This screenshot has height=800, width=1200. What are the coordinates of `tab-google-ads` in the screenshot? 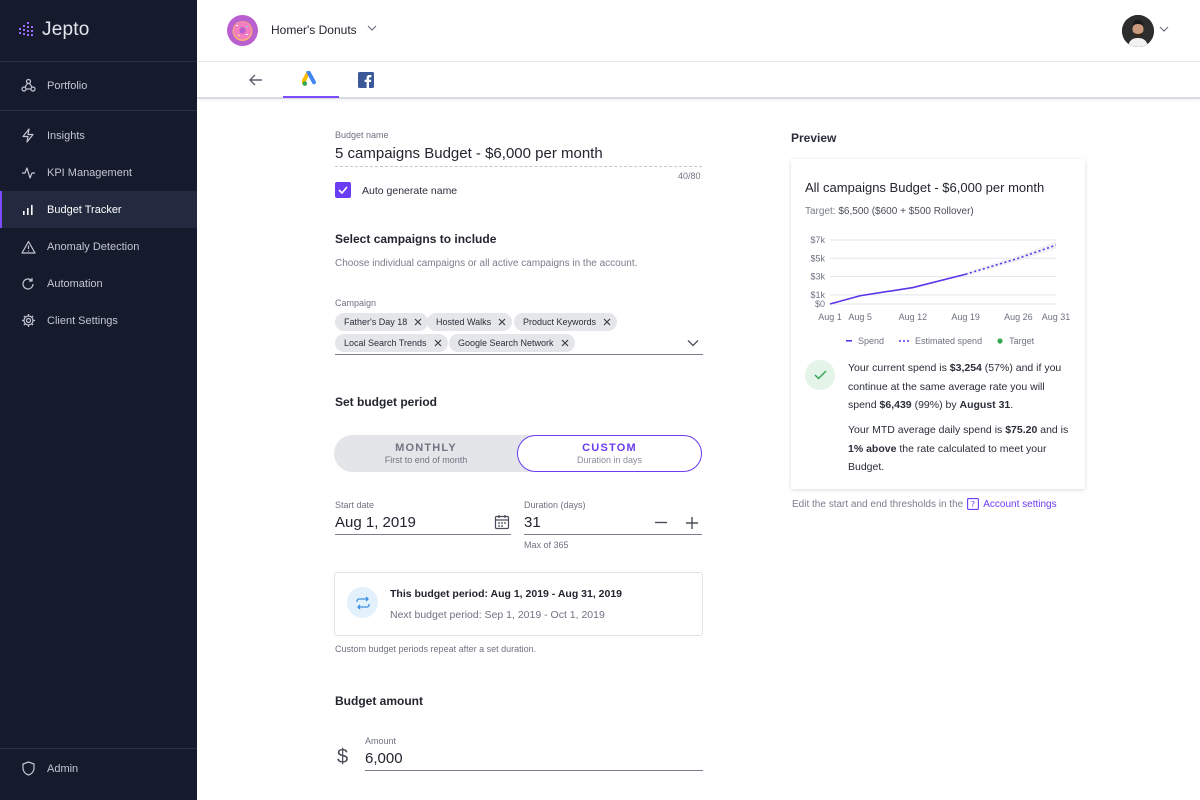 It's located at (311, 80).